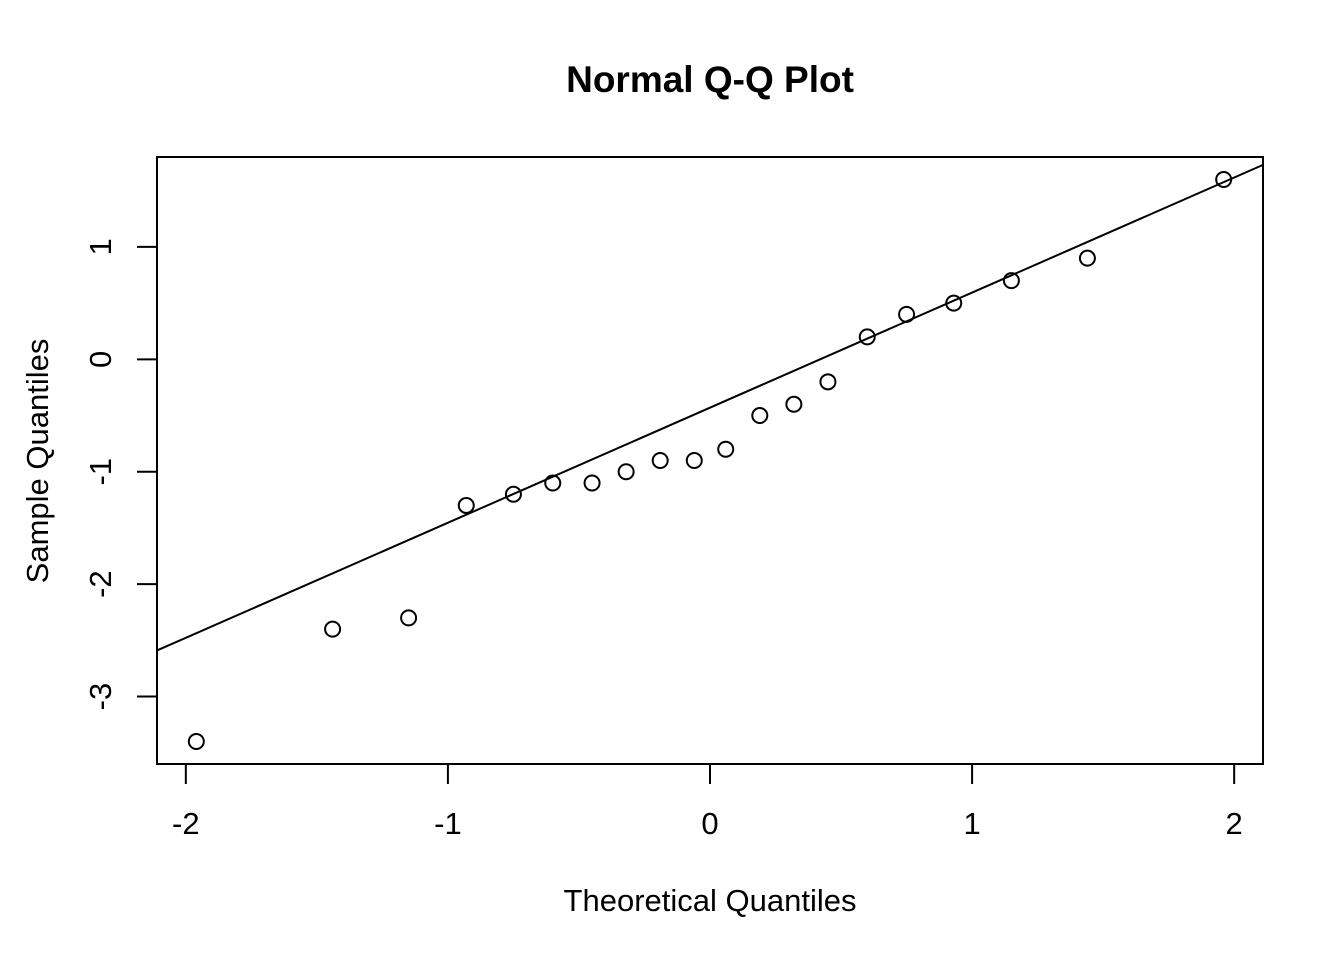  I want to click on y-tick-label: 0, so click(100, 359).